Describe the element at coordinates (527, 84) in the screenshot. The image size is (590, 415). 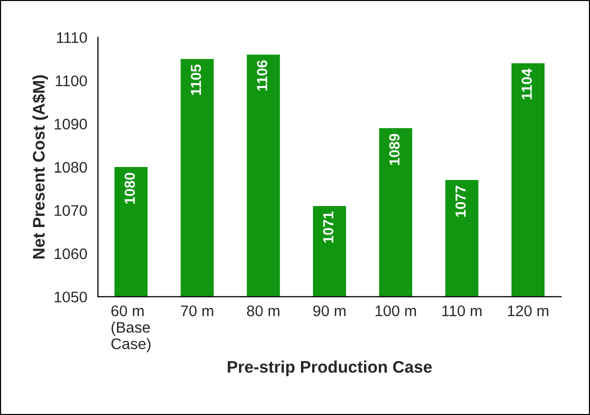
I see `data-label: 1104` at that location.